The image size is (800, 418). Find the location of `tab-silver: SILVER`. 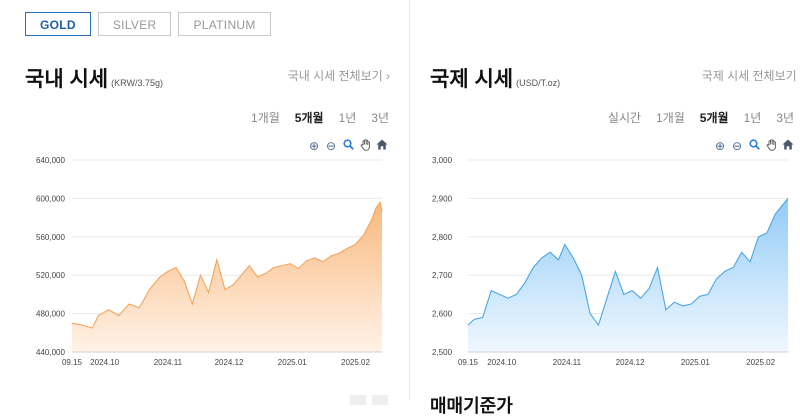

tab-silver: SILVER is located at coordinates (134, 24).